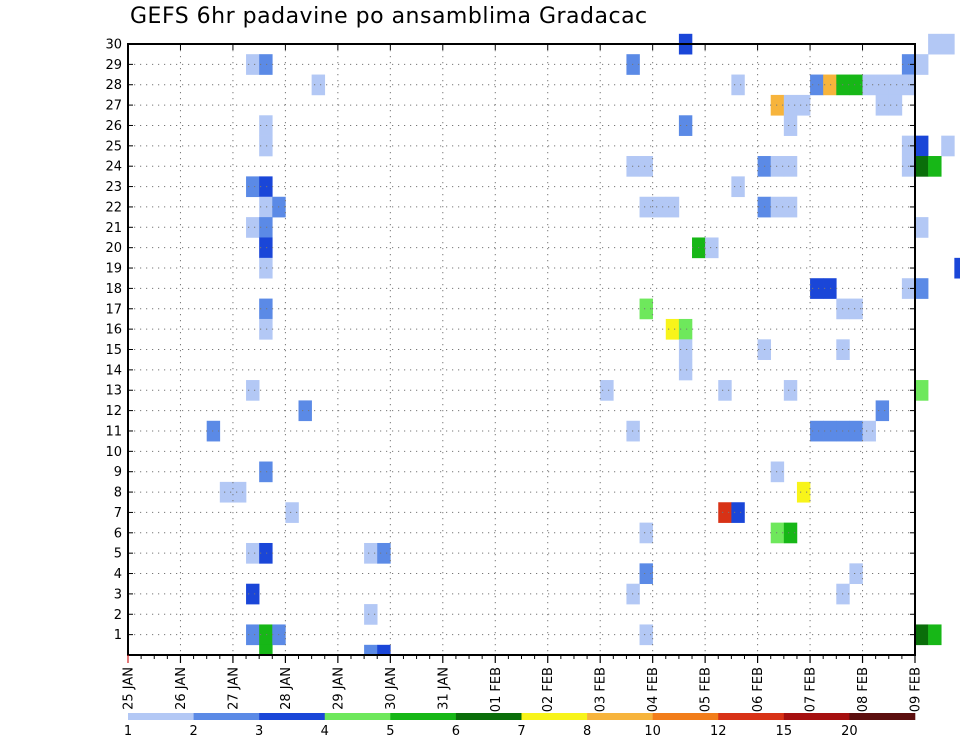  What do you see at coordinates (325, 731) in the screenshot?
I see `colorbar-label: 4` at bounding box center [325, 731].